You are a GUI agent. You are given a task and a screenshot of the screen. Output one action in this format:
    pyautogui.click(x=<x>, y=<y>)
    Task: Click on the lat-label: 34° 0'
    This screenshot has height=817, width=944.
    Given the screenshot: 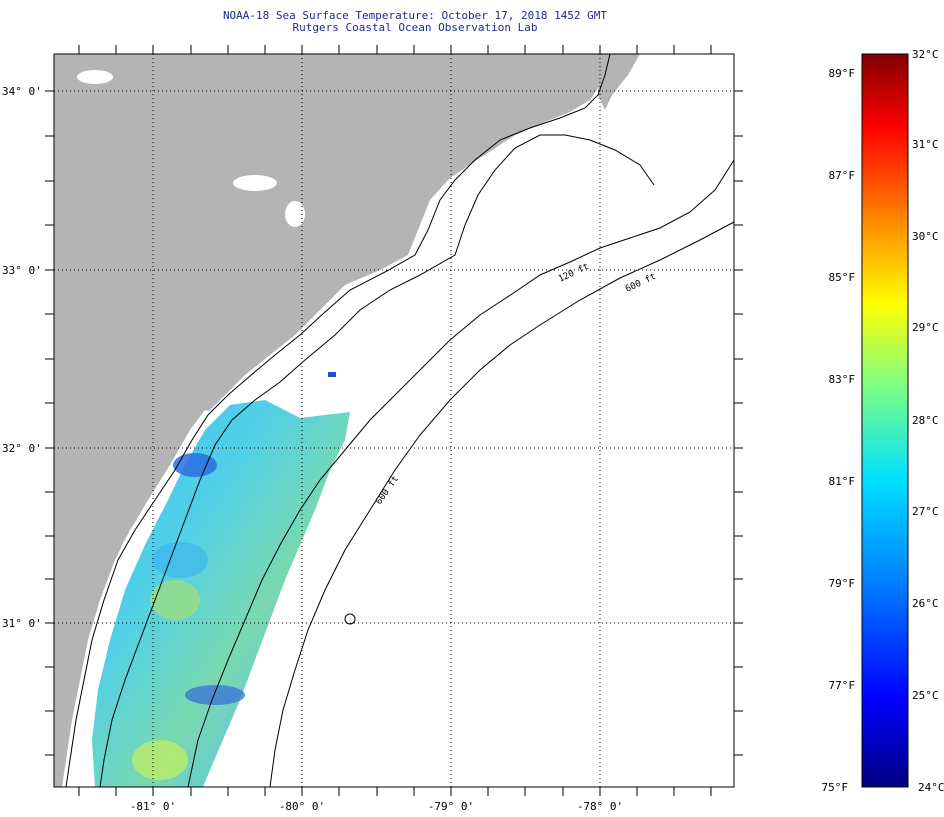 What is the action you would take?
    pyautogui.click(x=22, y=91)
    